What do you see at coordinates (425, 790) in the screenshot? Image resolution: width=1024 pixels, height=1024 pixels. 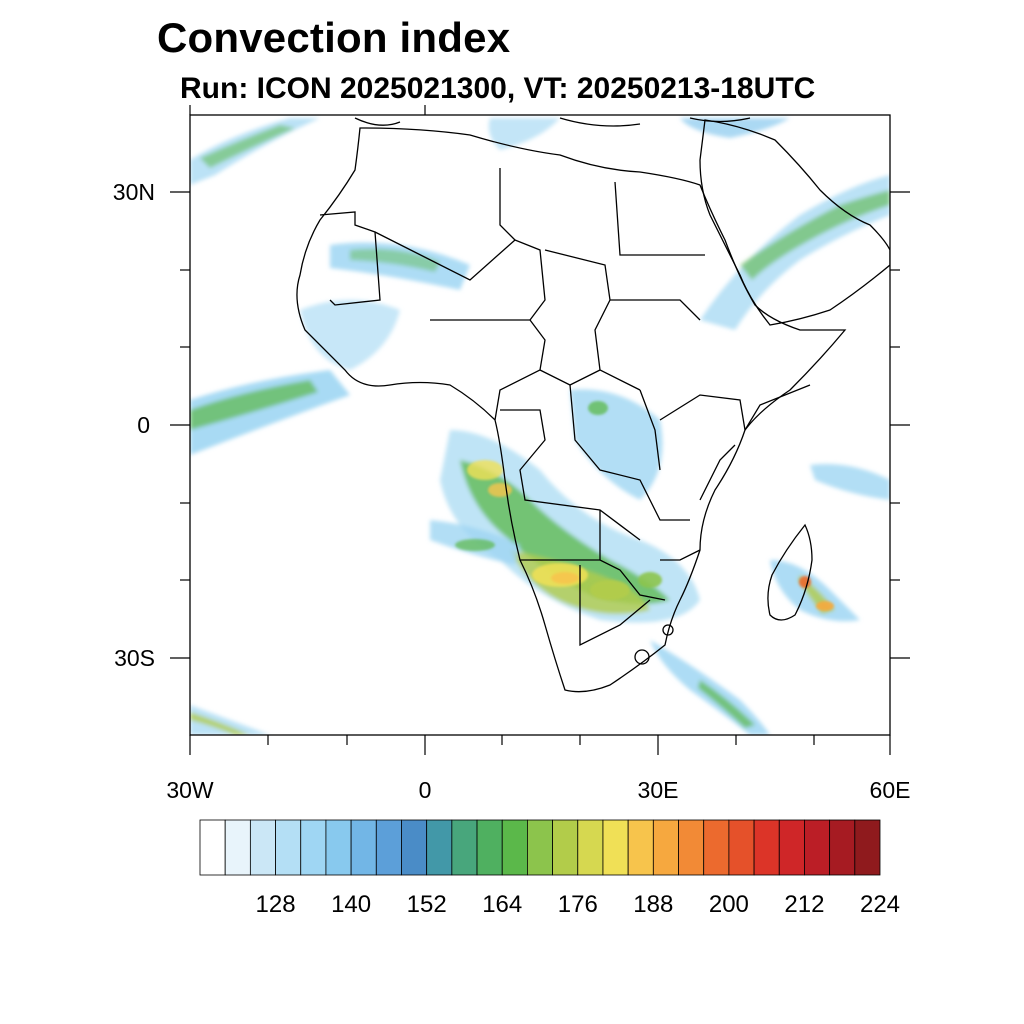 I see `x-tick-label-0: 0` at bounding box center [425, 790].